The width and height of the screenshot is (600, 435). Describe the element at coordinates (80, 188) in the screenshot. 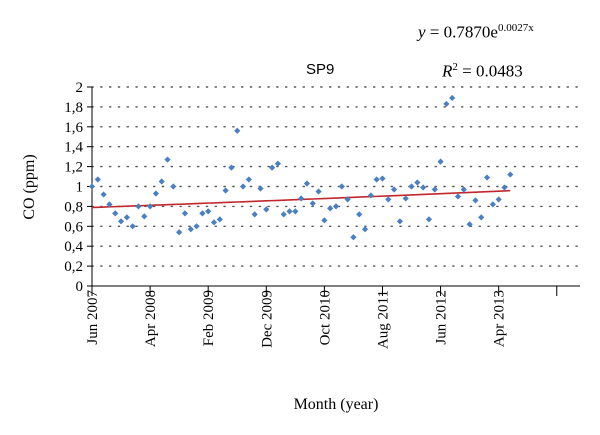

I see `y-tick-label: 1` at that location.